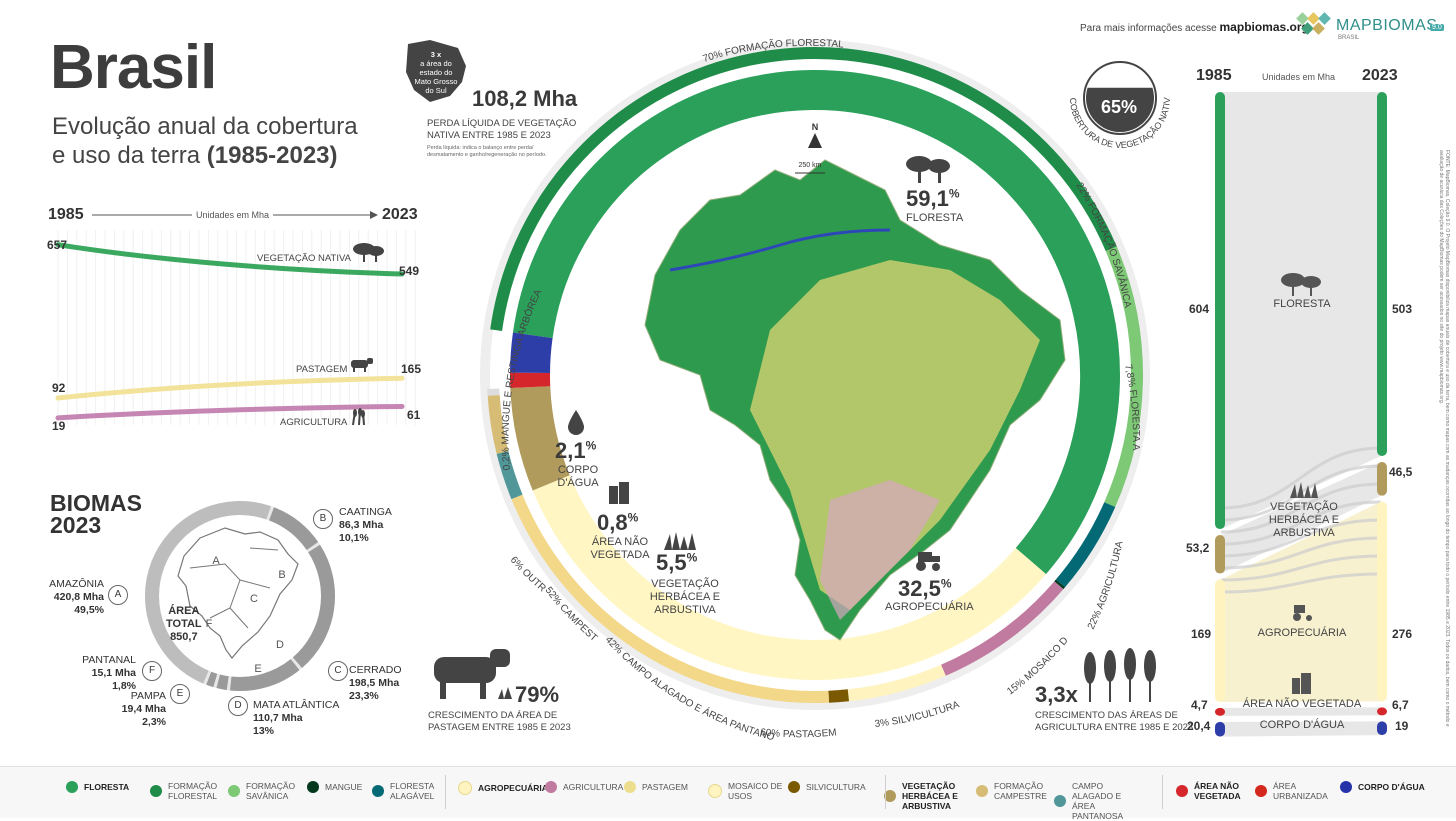  What do you see at coordinates (620, 542) in the screenshot?
I see `lbl-nao-veg-1: ÁREA NÃO` at bounding box center [620, 542].